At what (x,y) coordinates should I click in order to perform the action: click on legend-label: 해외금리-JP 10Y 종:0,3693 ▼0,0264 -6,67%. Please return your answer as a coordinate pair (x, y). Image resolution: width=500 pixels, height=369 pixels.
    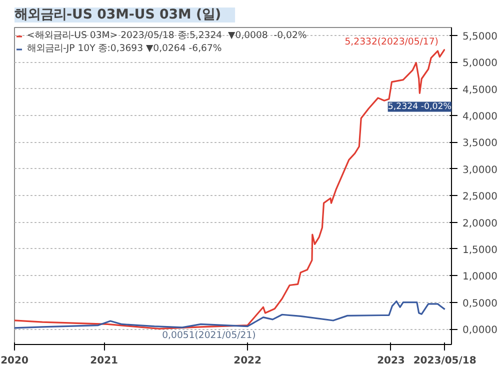
    Looking at the image, I should click on (124, 48).